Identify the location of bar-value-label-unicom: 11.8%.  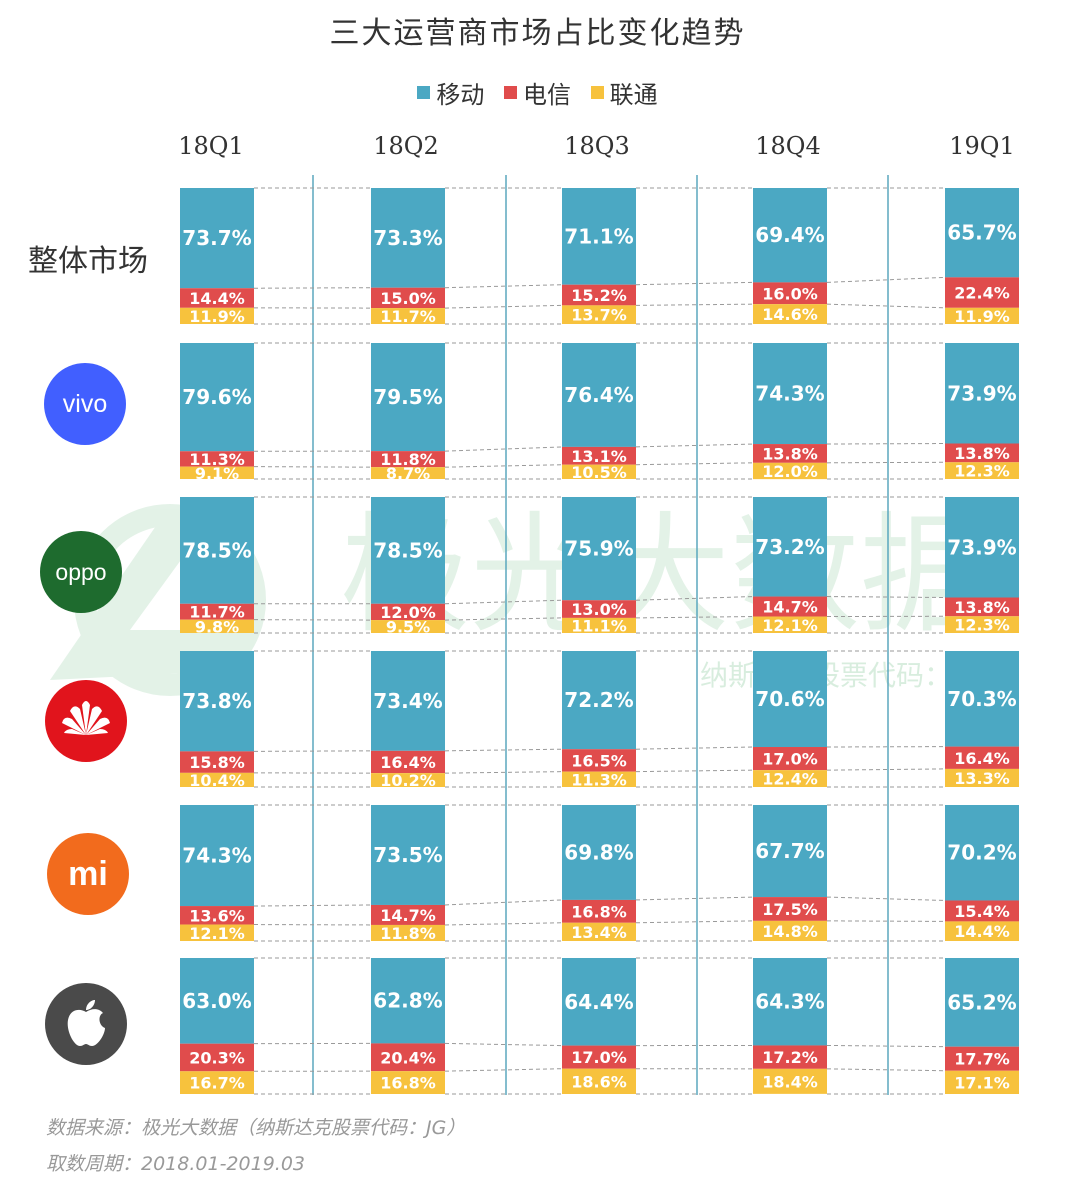
(408, 933).